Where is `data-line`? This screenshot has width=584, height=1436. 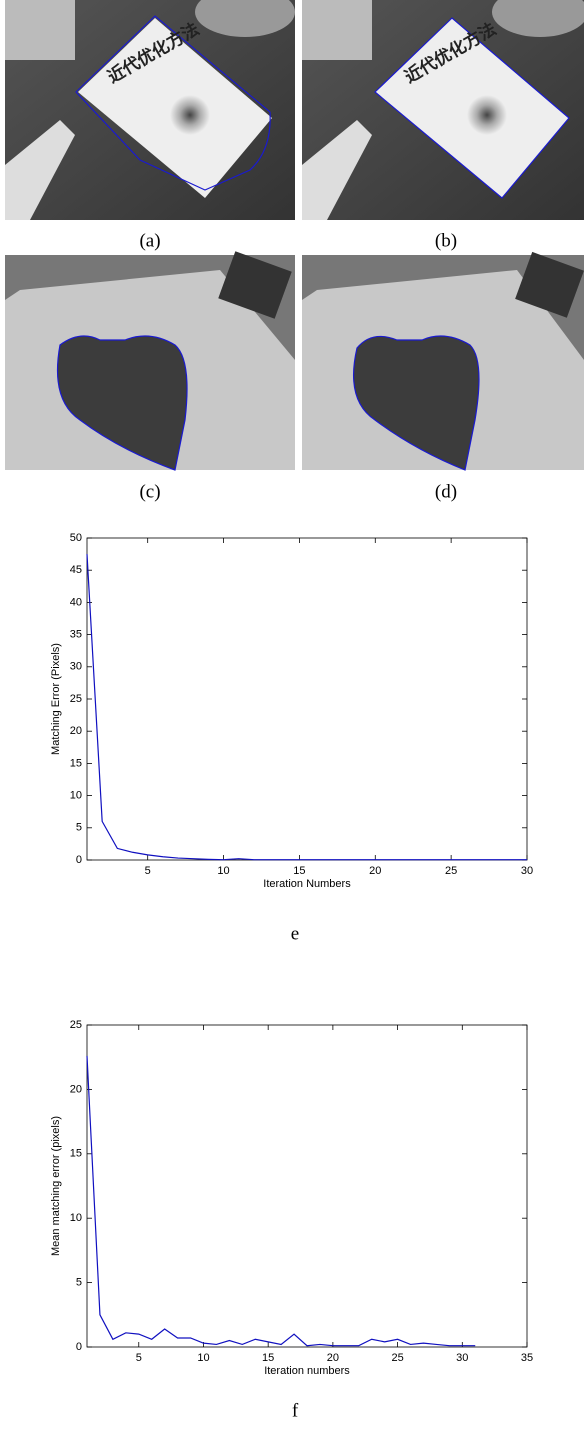 data-line is located at coordinates (281, 1201).